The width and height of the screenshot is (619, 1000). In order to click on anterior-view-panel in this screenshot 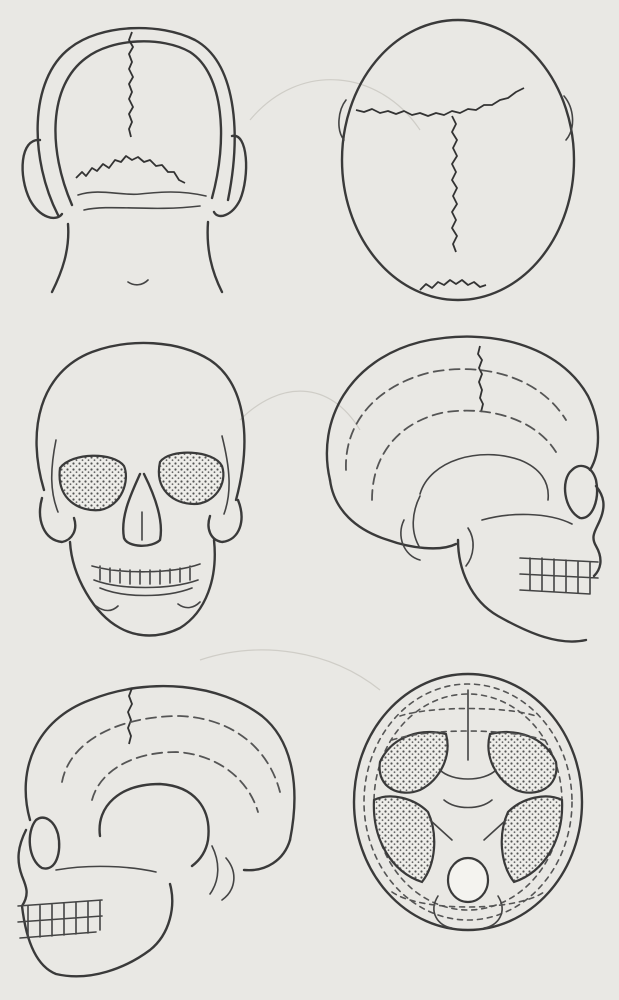, I will do `click(140, 489)`.